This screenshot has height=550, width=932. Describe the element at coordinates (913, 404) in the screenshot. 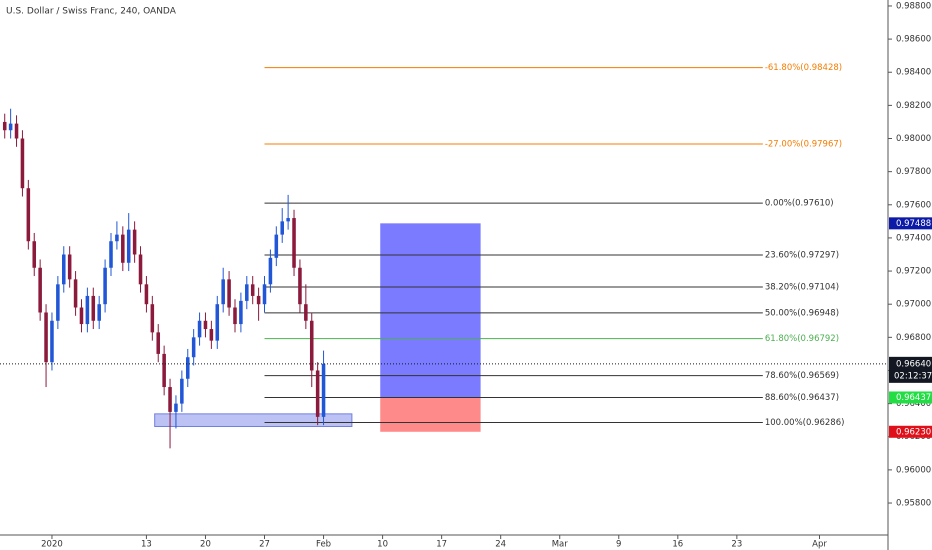

I see `y-tick-label: 0.96400` at that location.